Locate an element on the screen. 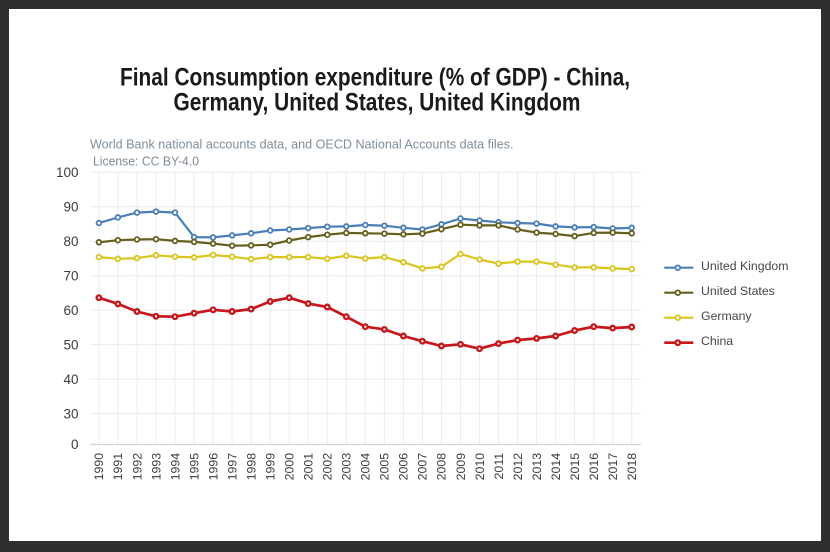 This screenshot has height=552, width=830. svg-text: 50 is located at coordinates (70, 345).